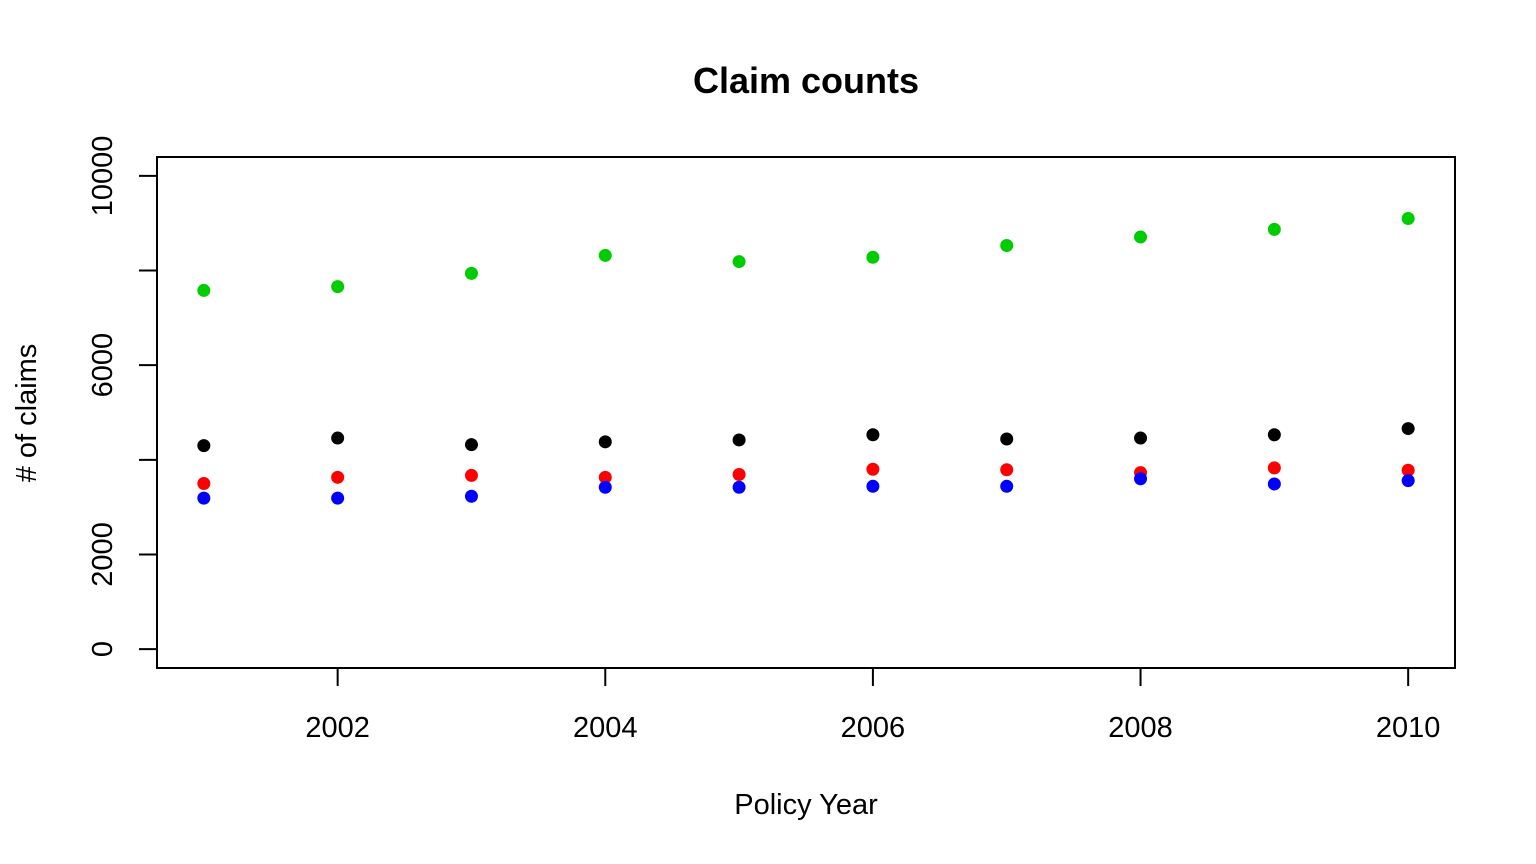 This screenshot has height=864, width=1536. What do you see at coordinates (122, 396) in the screenshot?
I see `y-axis: 0 2000 6000 10000` at bounding box center [122, 396].